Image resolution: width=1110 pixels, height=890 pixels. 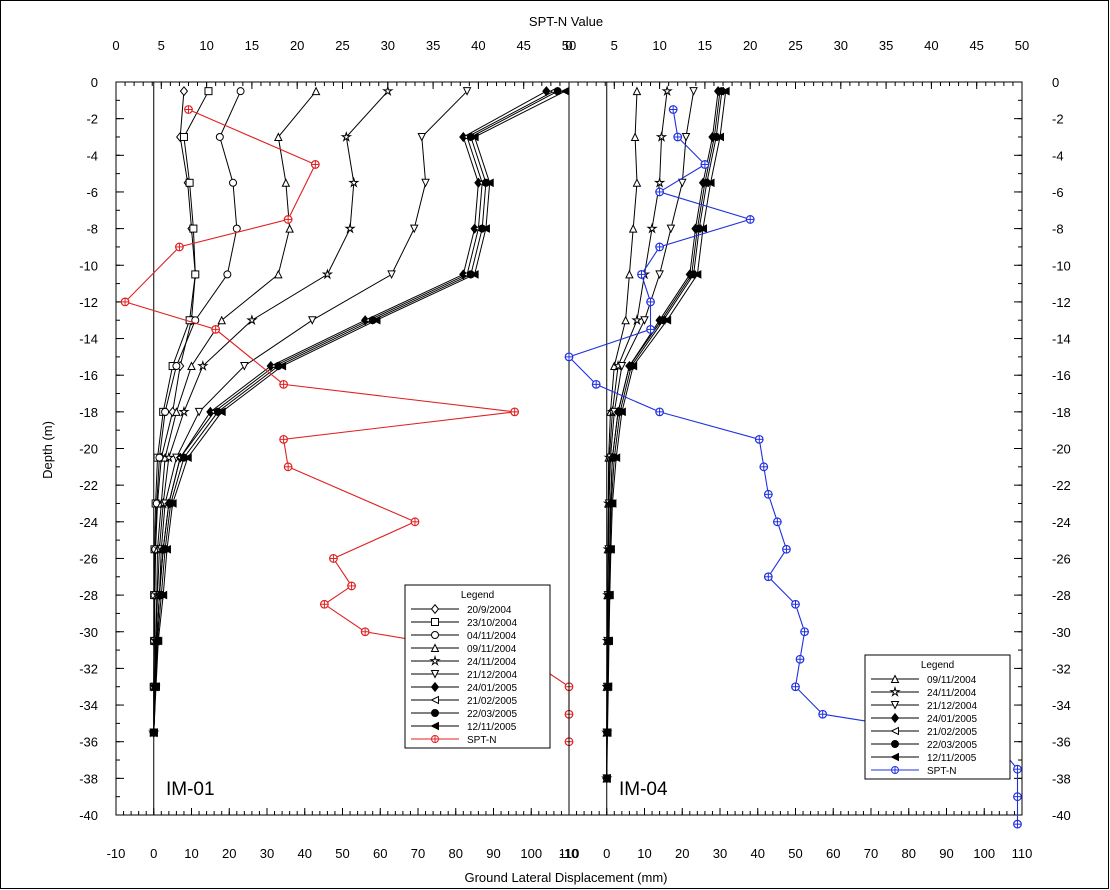 I want to click on spt-tick-label: 5, so click(x=161, y=45).